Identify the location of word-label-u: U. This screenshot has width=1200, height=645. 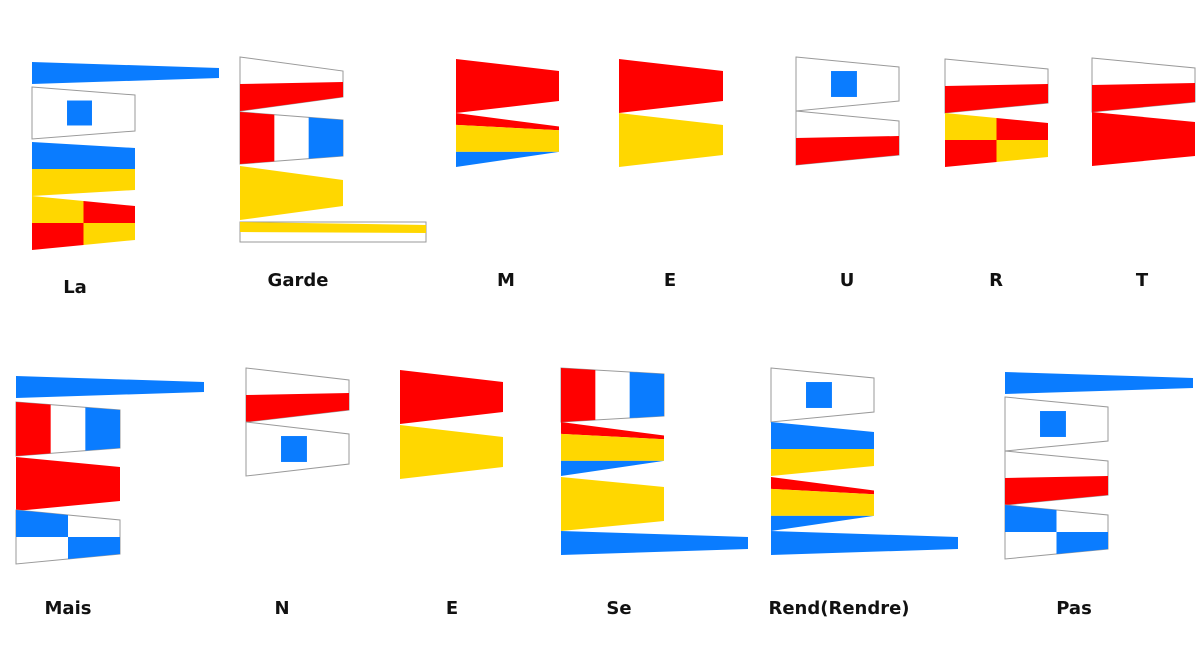
(847, 280).